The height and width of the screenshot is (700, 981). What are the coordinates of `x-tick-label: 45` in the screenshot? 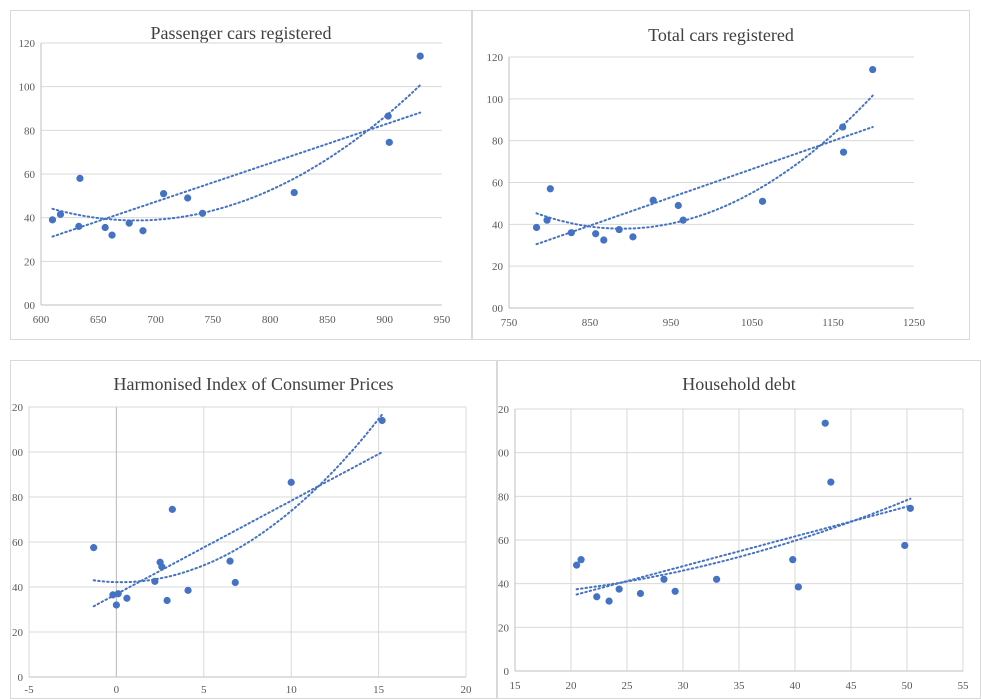 It's located at (852, 686).